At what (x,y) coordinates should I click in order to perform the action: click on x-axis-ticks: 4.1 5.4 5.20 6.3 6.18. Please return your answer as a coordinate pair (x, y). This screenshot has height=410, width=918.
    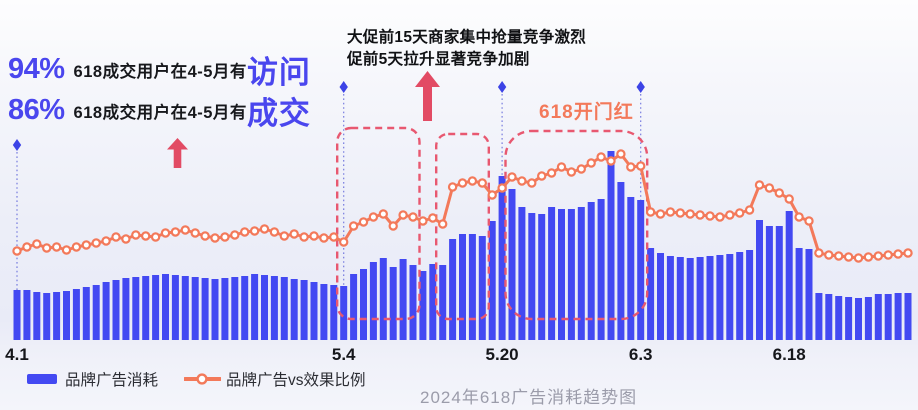
    Looking at the image, I should click on (405, 354).